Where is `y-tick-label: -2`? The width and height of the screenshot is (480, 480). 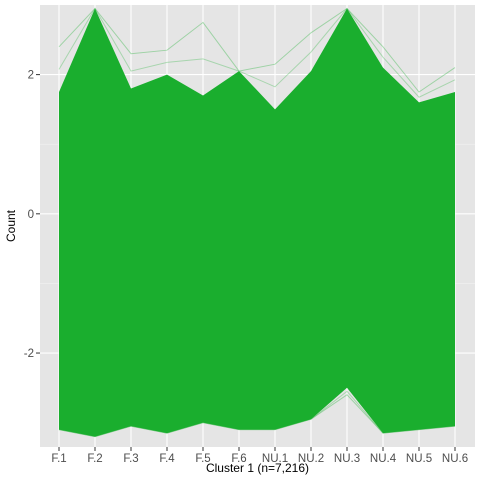
y-tick-label: -2 is located at coordinates (29, 354).